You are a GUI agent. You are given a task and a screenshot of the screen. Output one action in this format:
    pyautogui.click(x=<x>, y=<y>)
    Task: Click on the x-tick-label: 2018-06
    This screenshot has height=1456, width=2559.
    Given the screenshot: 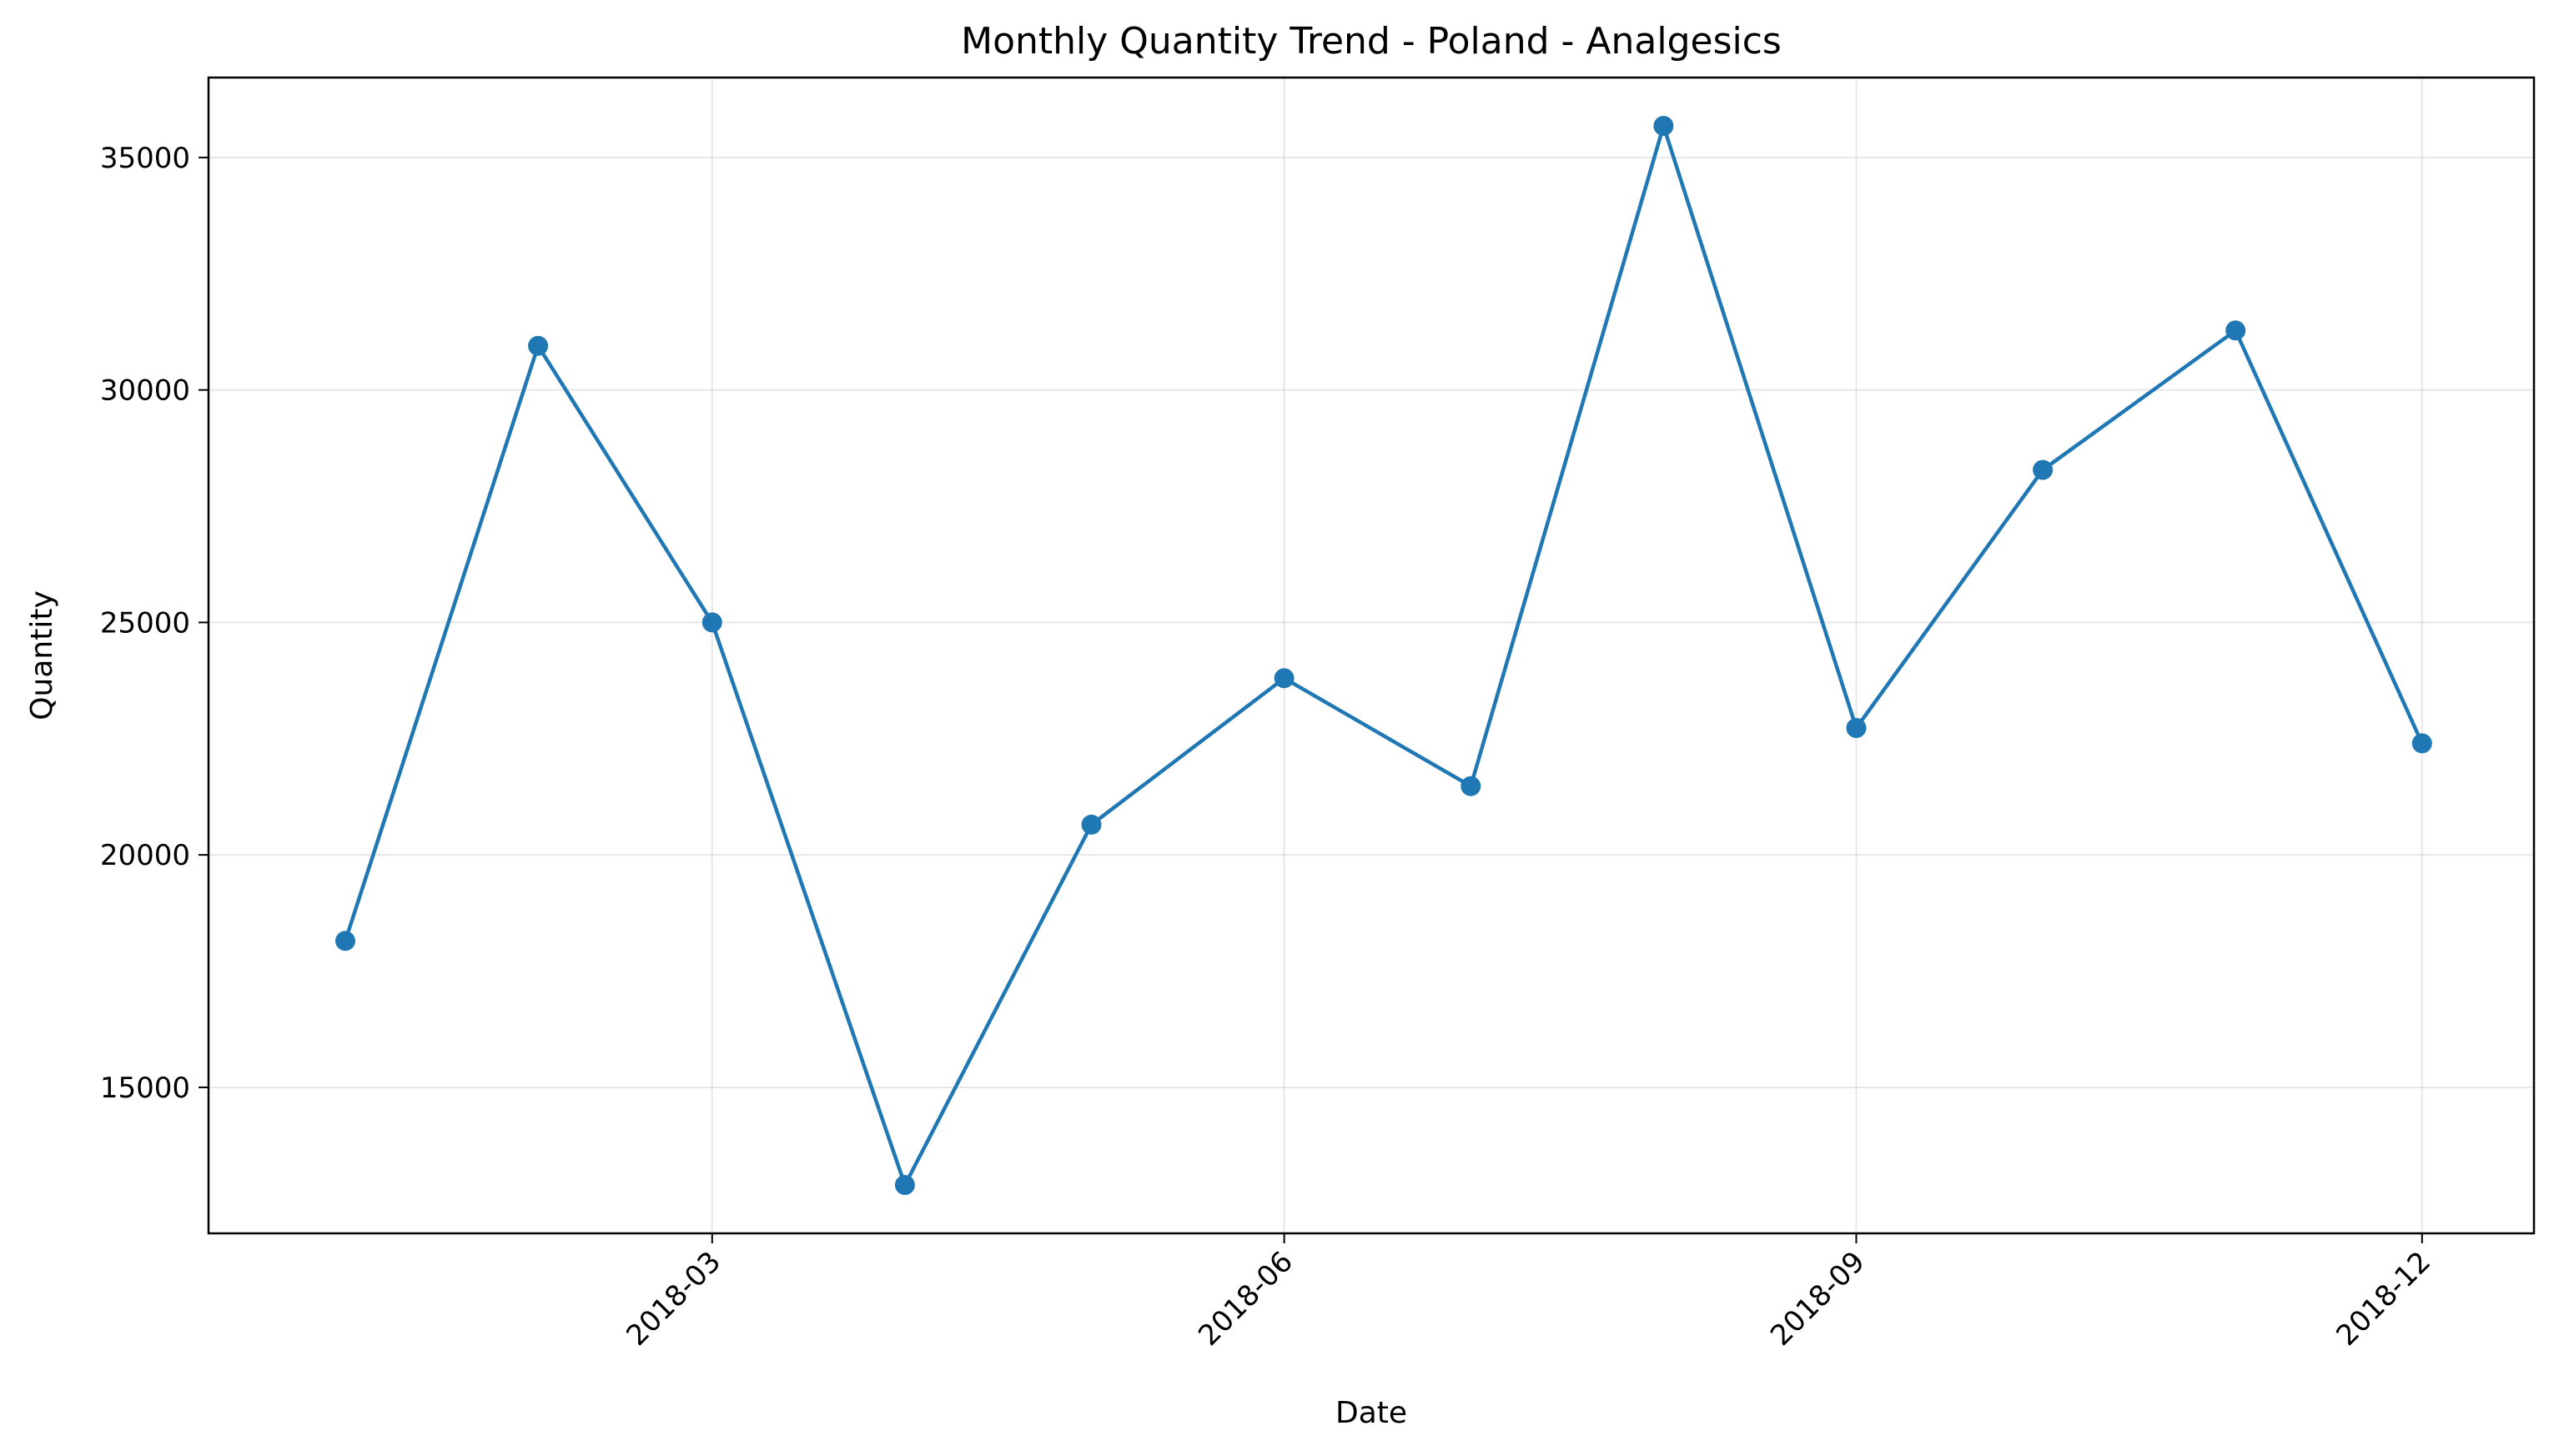 What is the action you would take?
    pyautogui.click(x=1246, y=1299)
    